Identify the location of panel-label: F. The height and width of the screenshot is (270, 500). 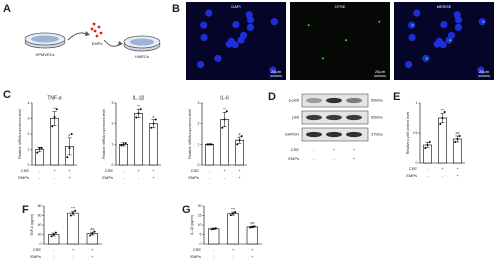
(25, 210).